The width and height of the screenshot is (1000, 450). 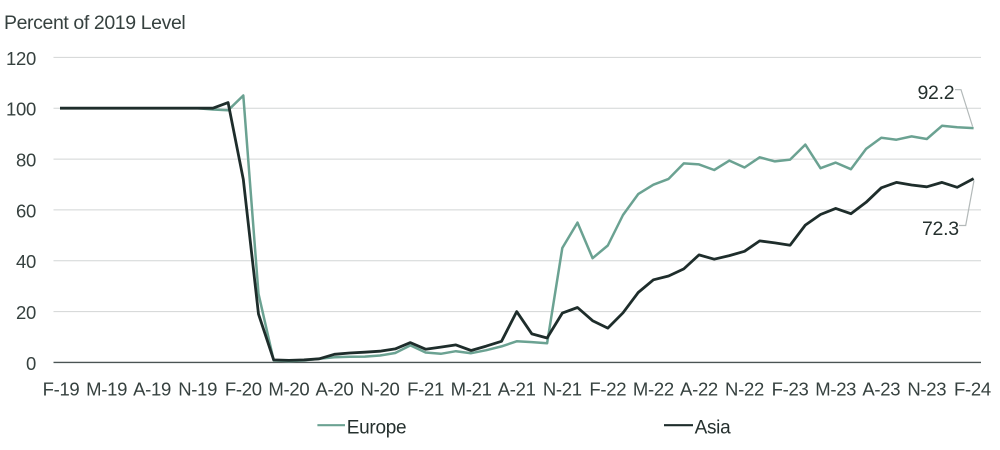 What do you see at coordinates (425, 389) in the screenshot?
I see `svg-text: F-21` at bounding box center [425, 389].